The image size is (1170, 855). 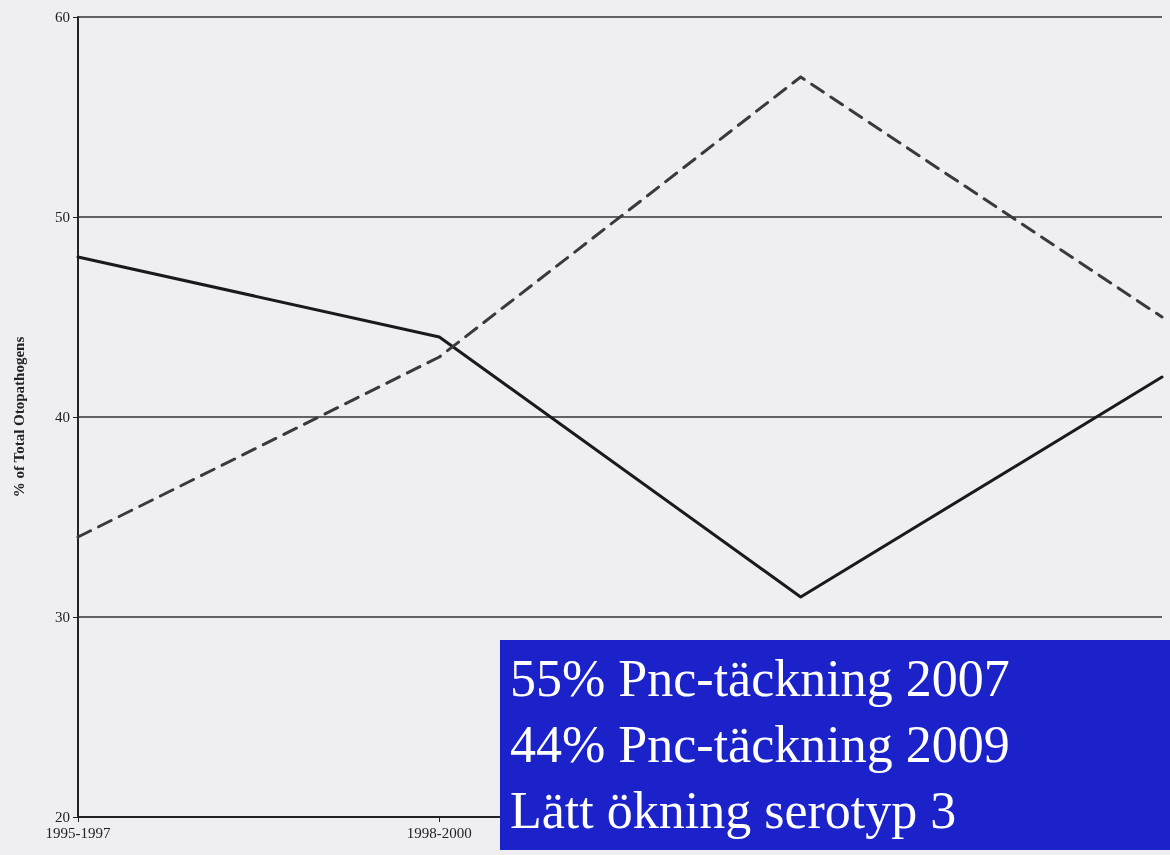 I want to click on annotation: 44% Pnc-täckning 2009, so click(x=760, y=745).